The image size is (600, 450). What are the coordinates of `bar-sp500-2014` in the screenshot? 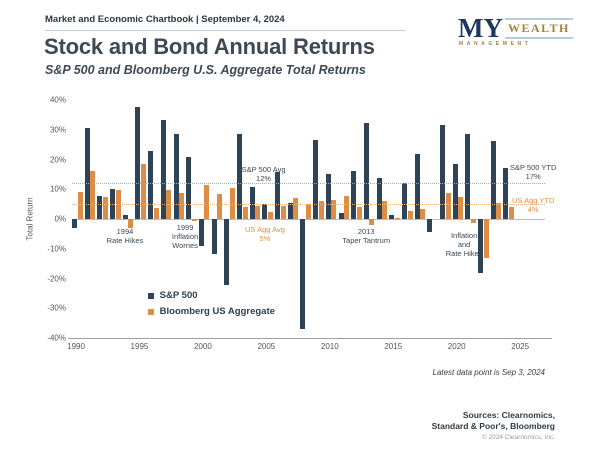 It's located at (379, 198).